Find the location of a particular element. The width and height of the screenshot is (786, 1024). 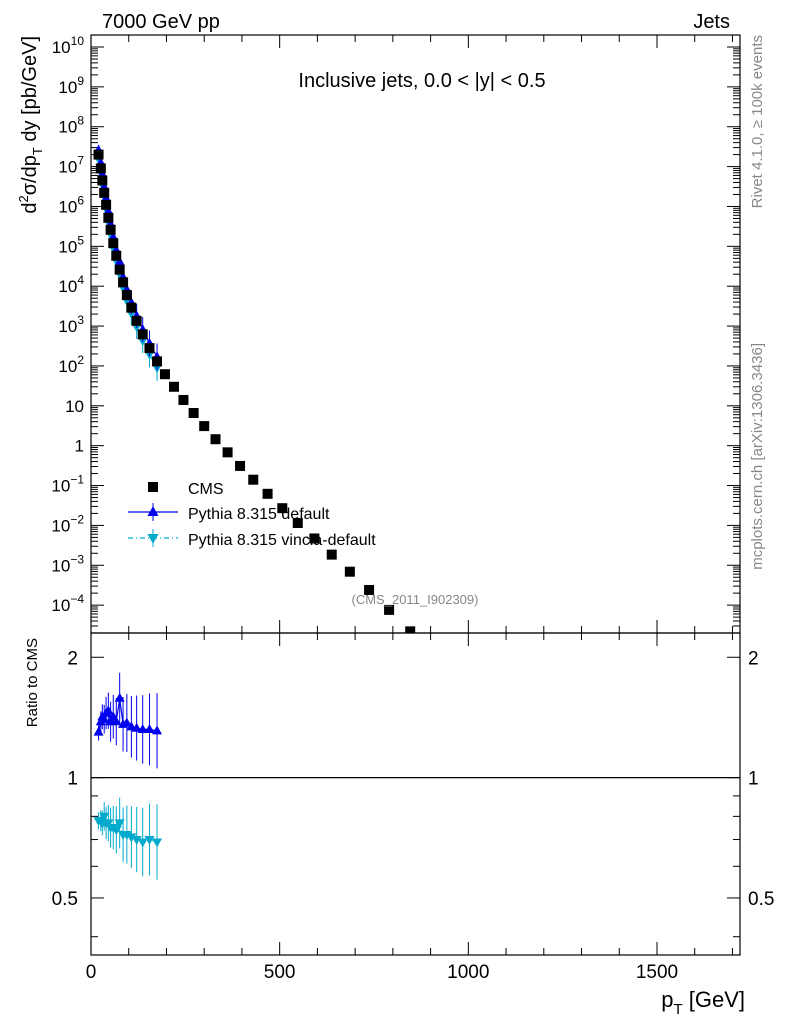

main-y-axis-label: d2σ/dpT dy [pb/GeV] is located at coordinates (30, 125).